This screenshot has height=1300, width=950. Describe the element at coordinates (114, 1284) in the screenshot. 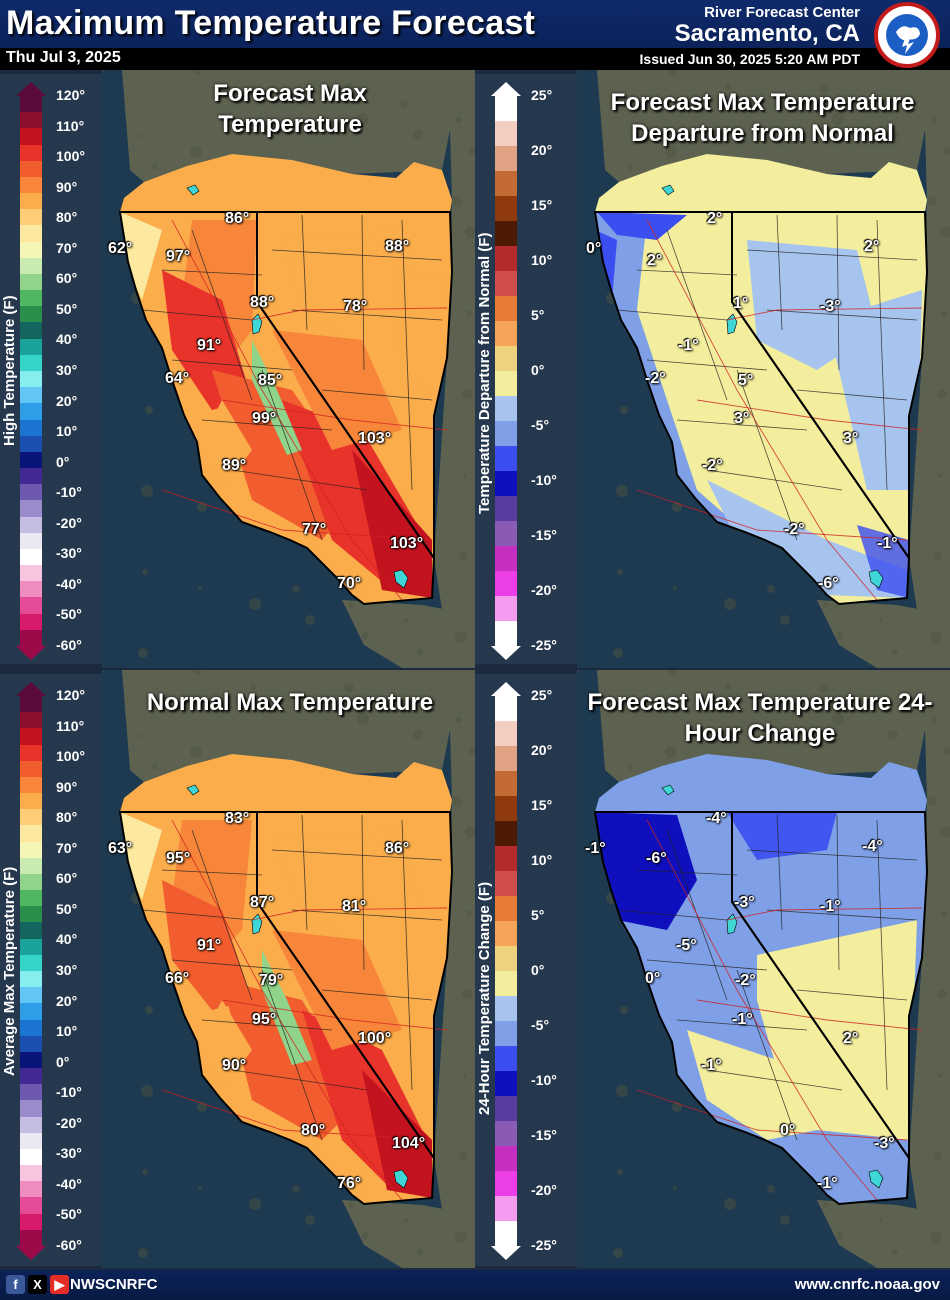

I see `social-handle: NWSCNRFC` at that location.